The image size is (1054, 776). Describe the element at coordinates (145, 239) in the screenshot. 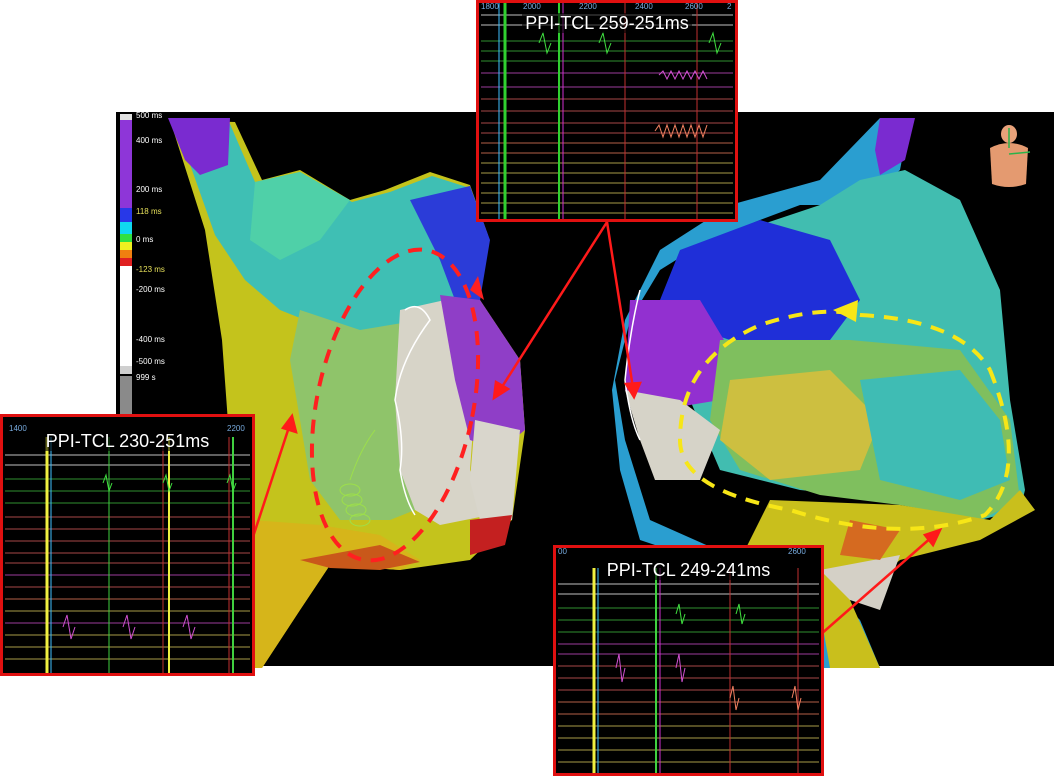

I see `scale-label: 0 ms` at that location.